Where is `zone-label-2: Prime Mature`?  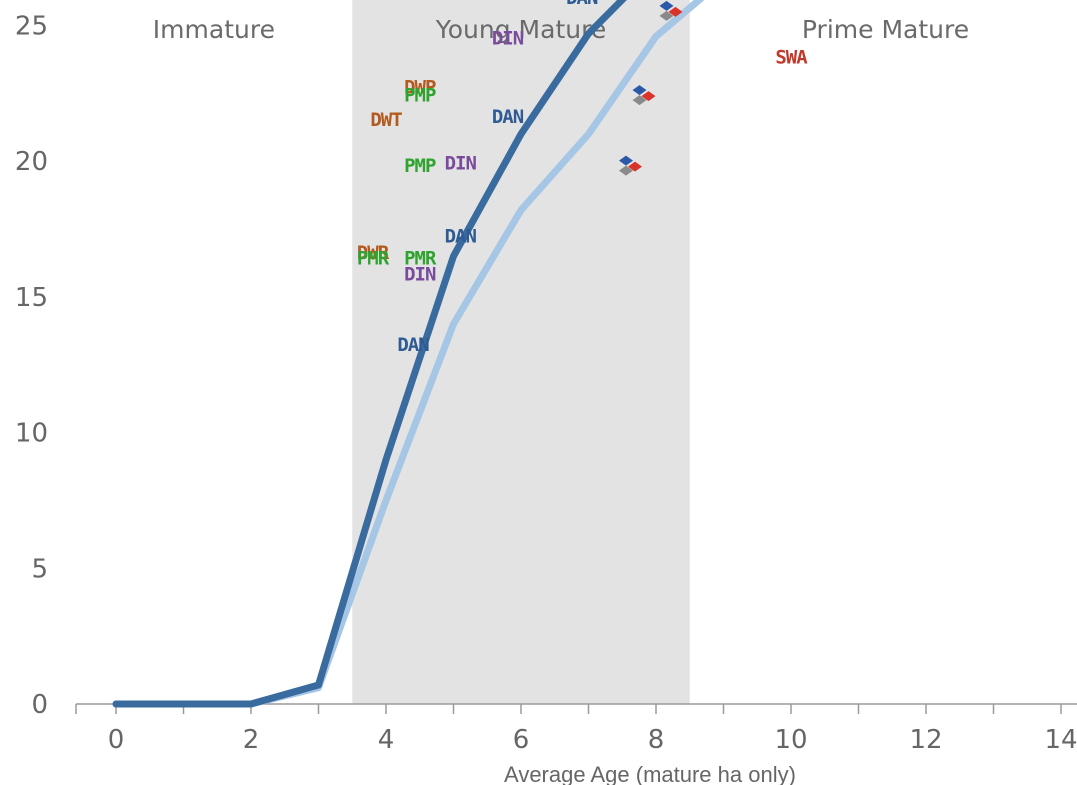 zone-label-2: Prime Mature is located at coordinates (885, 29).